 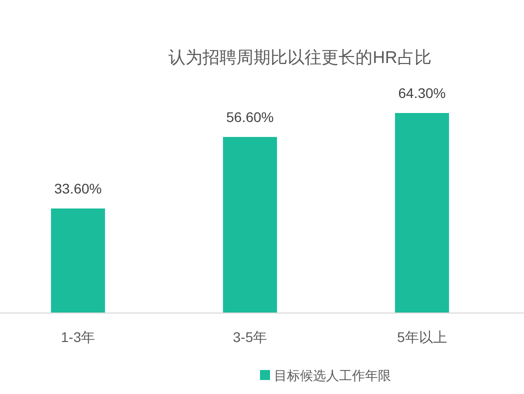 What do you see at coordinates (422, 93) in the screenshot?
I see `data-label: 64.30%` at bounding box center [422, 93].